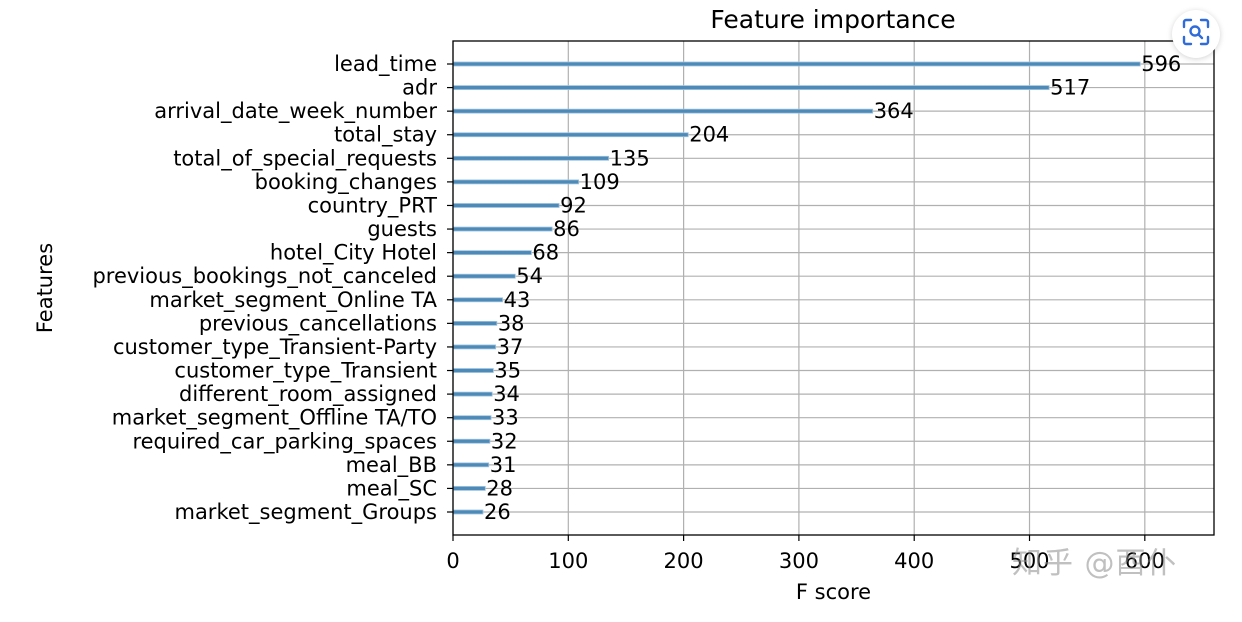  I want to click on image-search-button, so click(1196, 34).